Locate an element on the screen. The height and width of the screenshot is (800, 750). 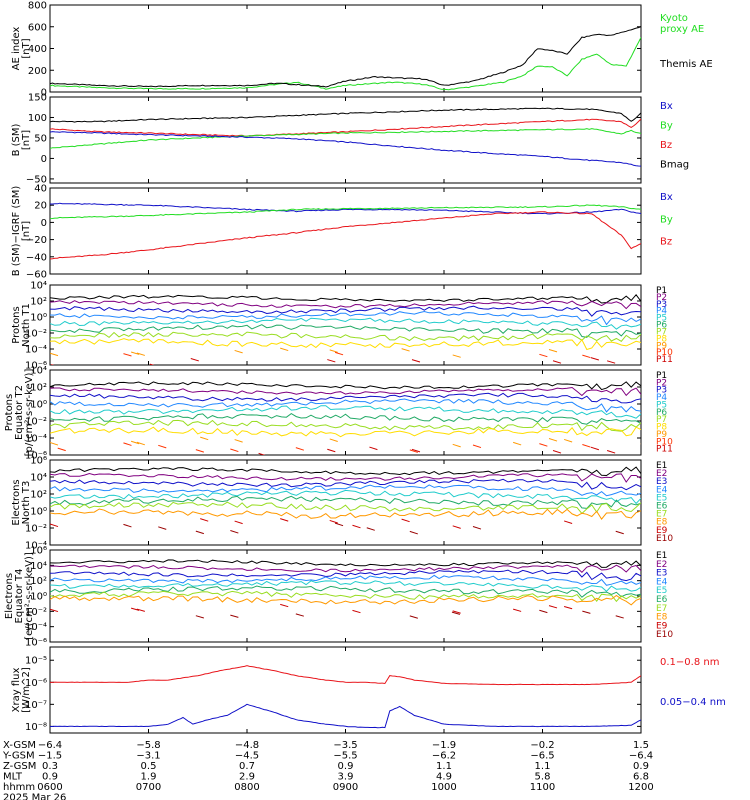
legend-entry: By is located at coordinates (666, 126).